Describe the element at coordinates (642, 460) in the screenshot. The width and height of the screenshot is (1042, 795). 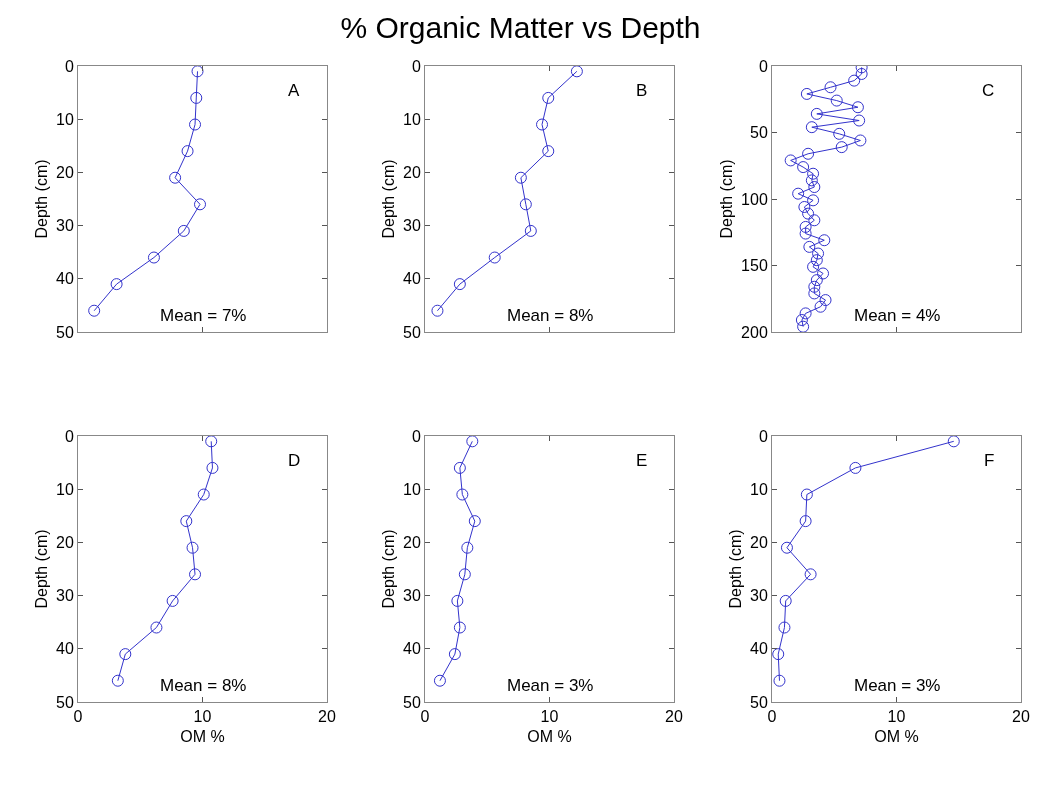
I see `annotation: E` at that location.